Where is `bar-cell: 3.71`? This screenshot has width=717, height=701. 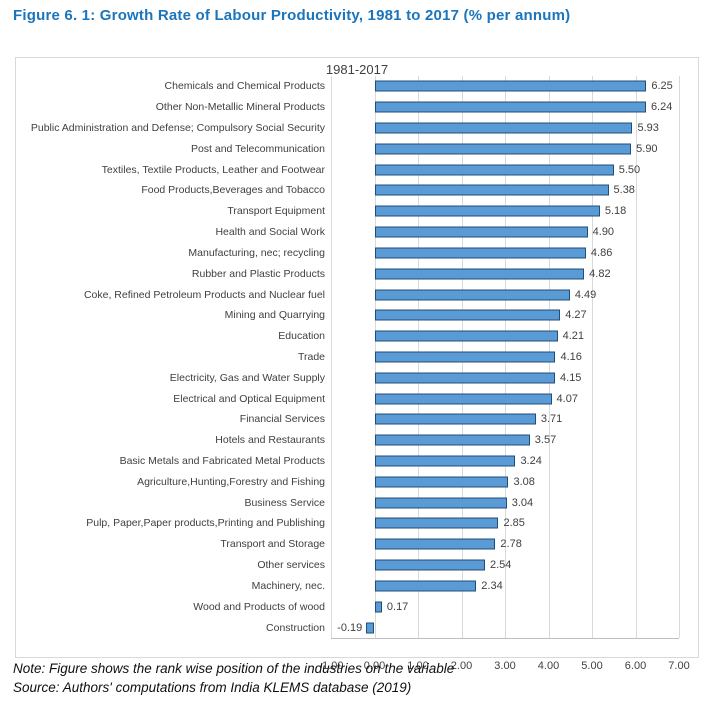
bar-cell: 3.71 is located at coordinates (514, 419).